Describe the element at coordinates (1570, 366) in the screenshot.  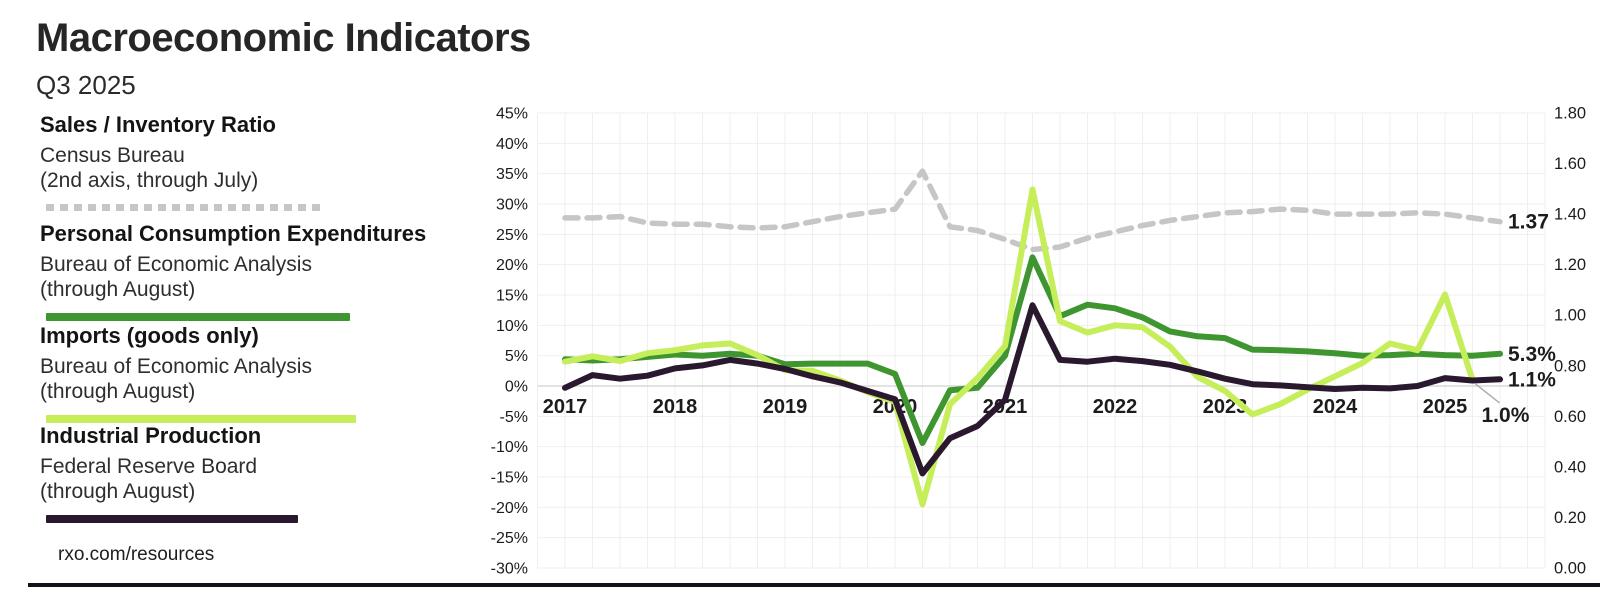
I see `svg-text: 0.80` at that location.